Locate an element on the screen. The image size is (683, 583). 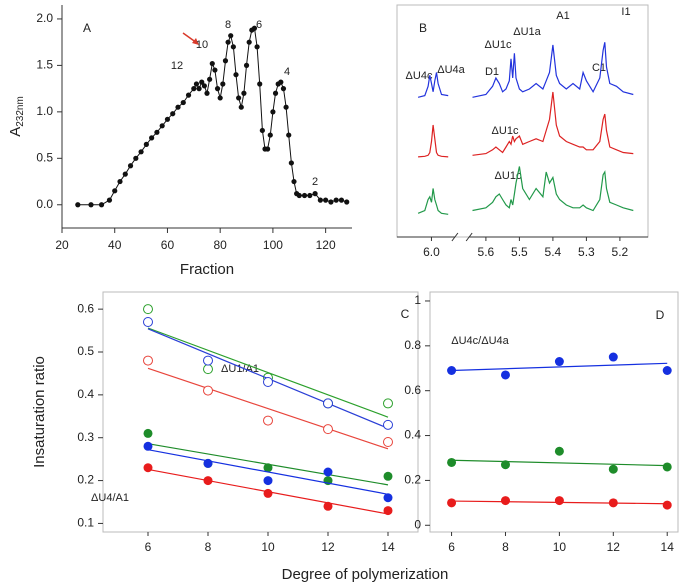
annotation: ΔU4c/ΔU4a is located at coordinates (480, 341).